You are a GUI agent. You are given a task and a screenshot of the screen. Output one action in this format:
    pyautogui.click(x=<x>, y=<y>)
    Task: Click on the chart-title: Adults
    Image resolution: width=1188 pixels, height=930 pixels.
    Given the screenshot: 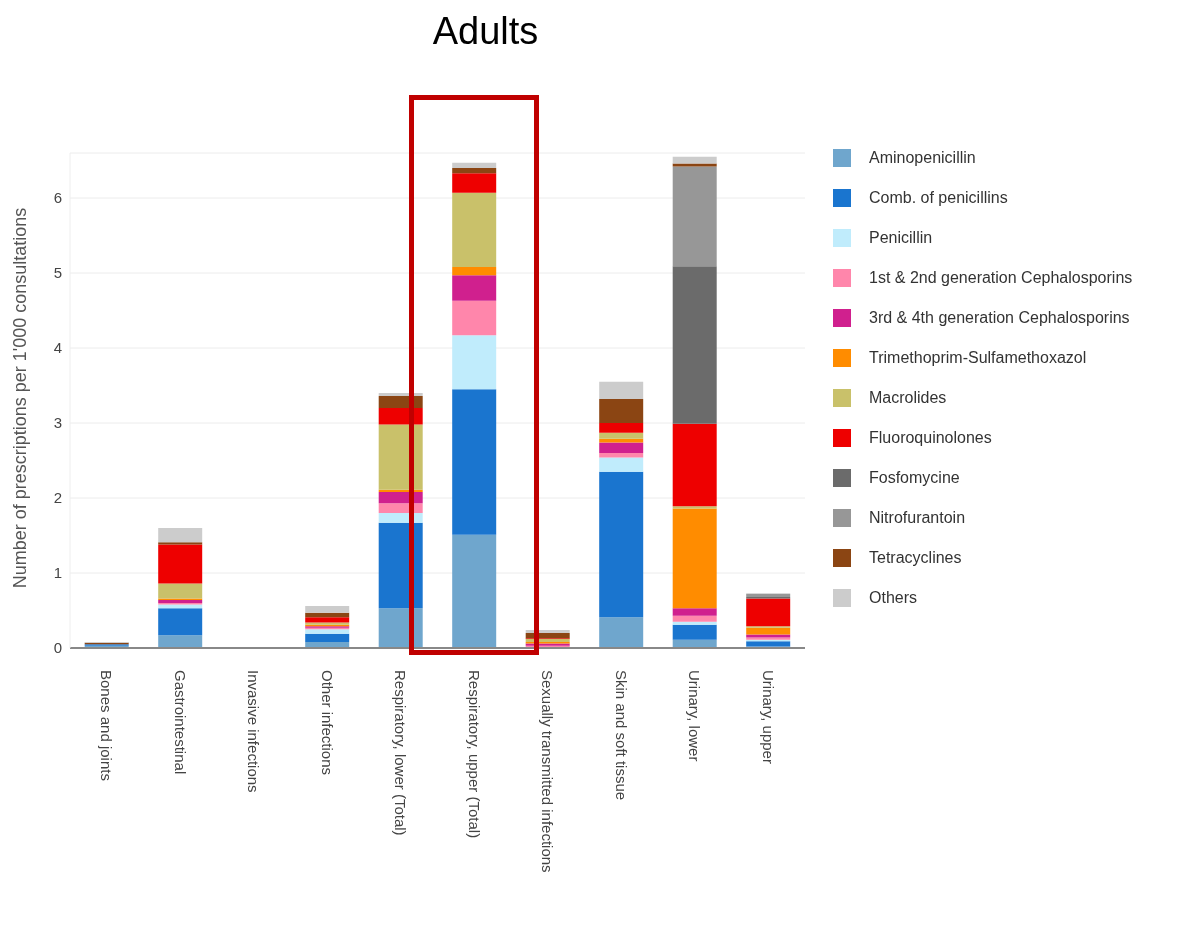 What is the action you would take?
    pyautogui.click(x=485, y=31)
    